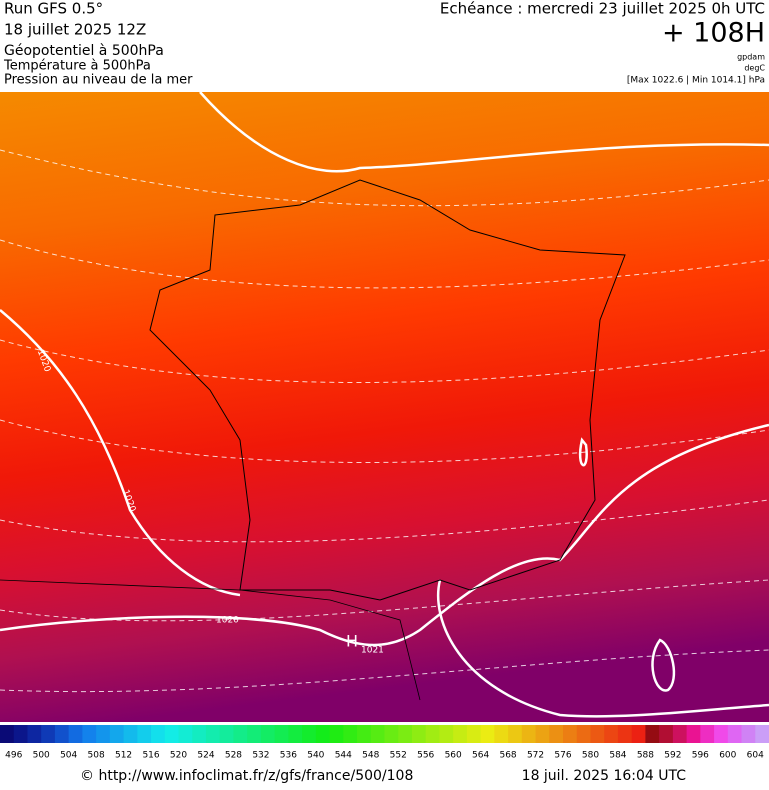  Describe the element at coordinates (75, 30) in the screenshot. I see `run-date: 18 juillet 2025 12Z` at that location.